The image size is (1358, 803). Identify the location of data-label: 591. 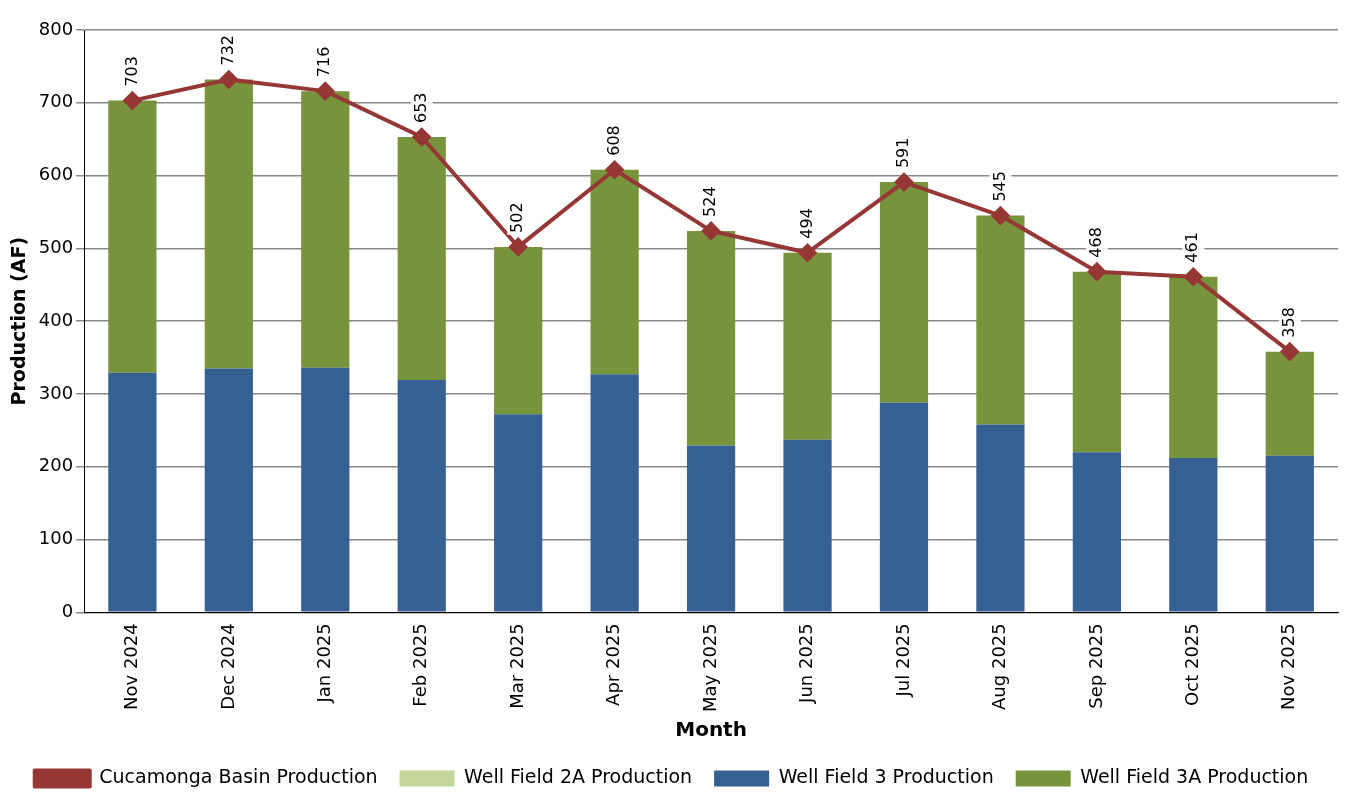
(903, 153).